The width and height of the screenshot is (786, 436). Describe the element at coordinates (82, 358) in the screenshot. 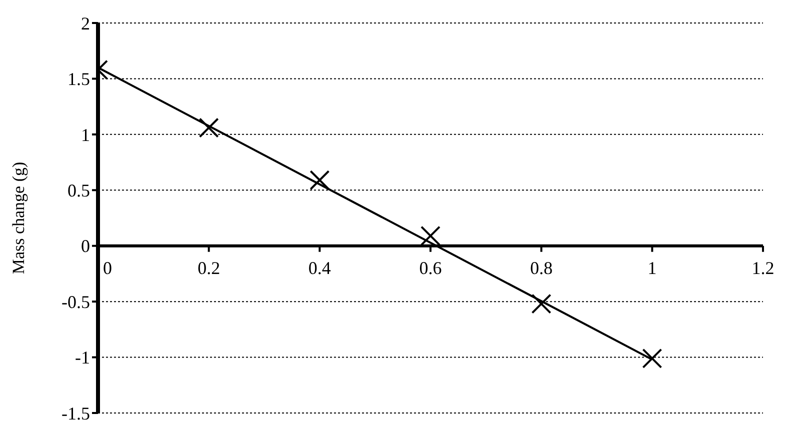

I see `y-tick-label: -1` at that location.